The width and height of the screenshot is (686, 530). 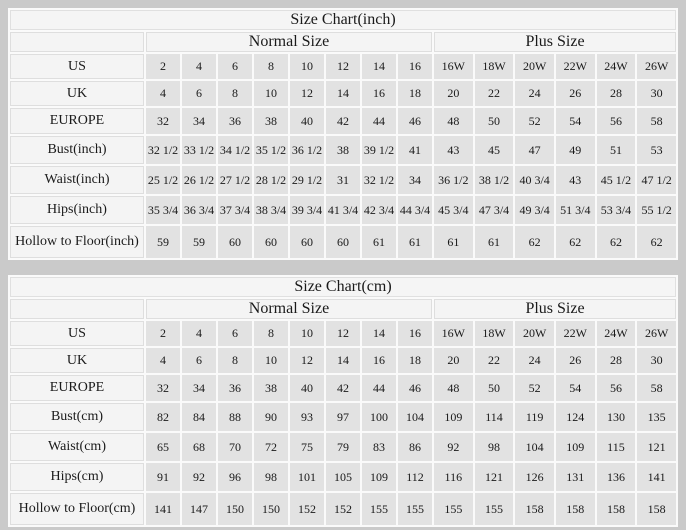 I want to click on table-title-row: Size Chart(inch), so click(x=343, y=20).